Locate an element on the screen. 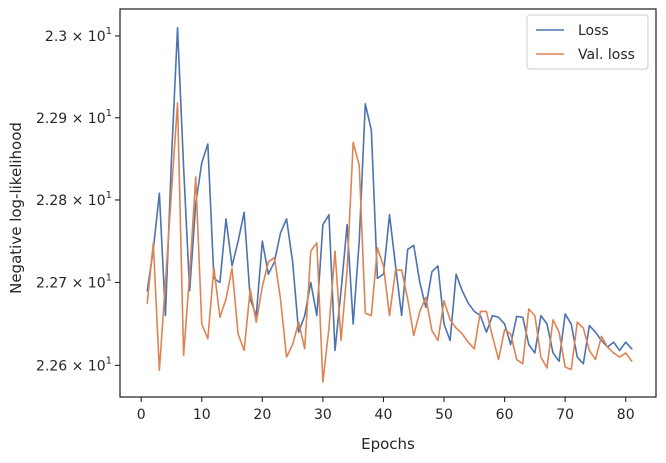 Image resolution: width=666 pixels, height=463 pixels. x-tick-label: 60 is located at coordinates (505, 415).